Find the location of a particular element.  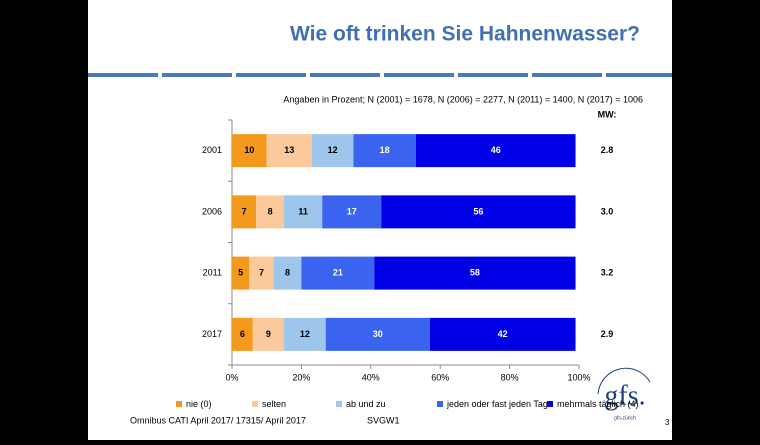

data-label: 42 is located at coordinates (503, 334).